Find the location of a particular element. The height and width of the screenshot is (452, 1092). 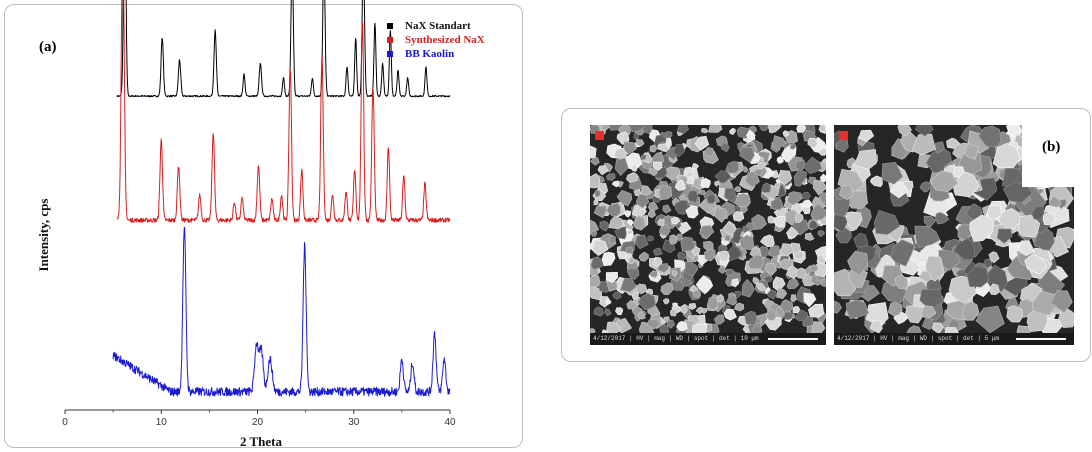

x-tick-label: 40 is located at coordinates (450, 422).